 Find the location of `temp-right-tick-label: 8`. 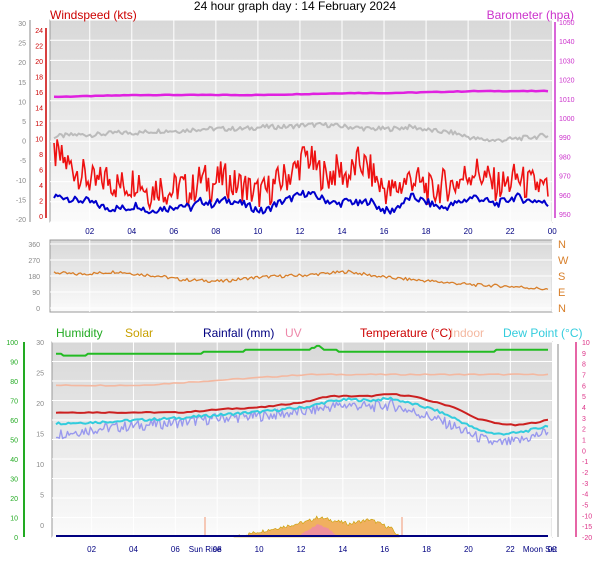

temp-right-tick-label: 8 is located at coordinates (584, 365).